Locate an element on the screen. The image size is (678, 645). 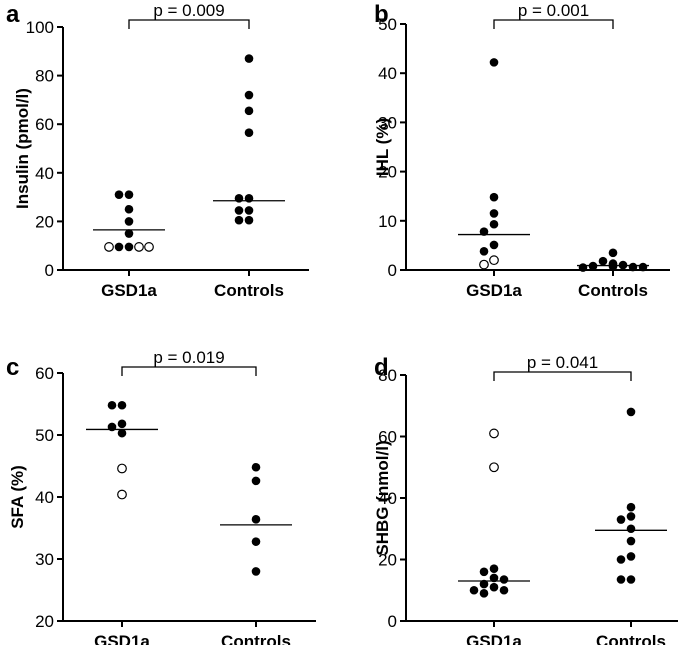
panel-letter: a is located at coordinates (13, 14).